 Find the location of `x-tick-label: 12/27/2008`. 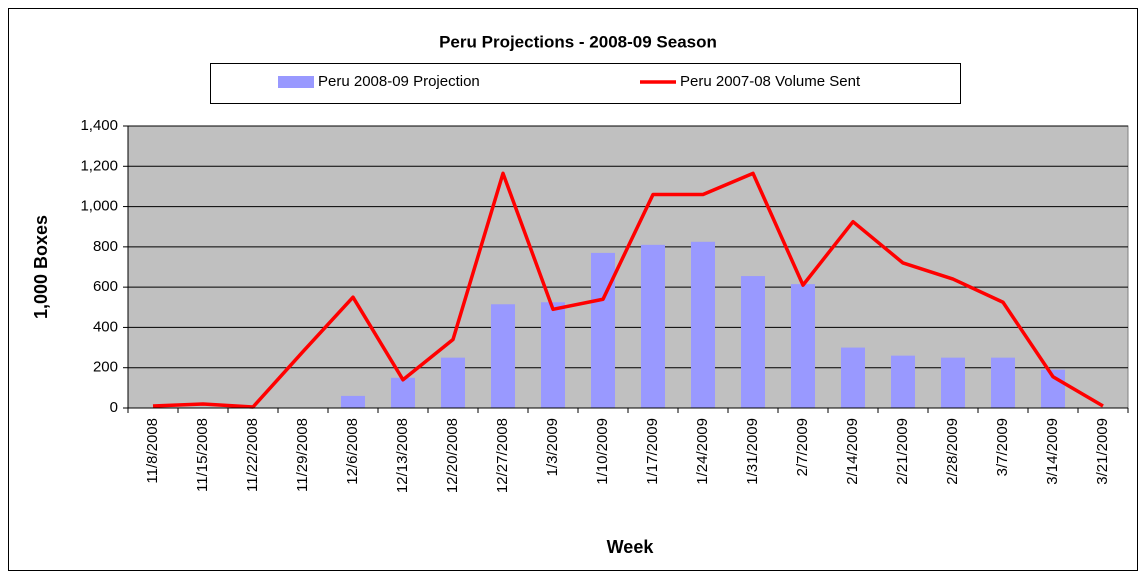

x-tick-label: 12/27/2008 is located at coordinates (502, 455).